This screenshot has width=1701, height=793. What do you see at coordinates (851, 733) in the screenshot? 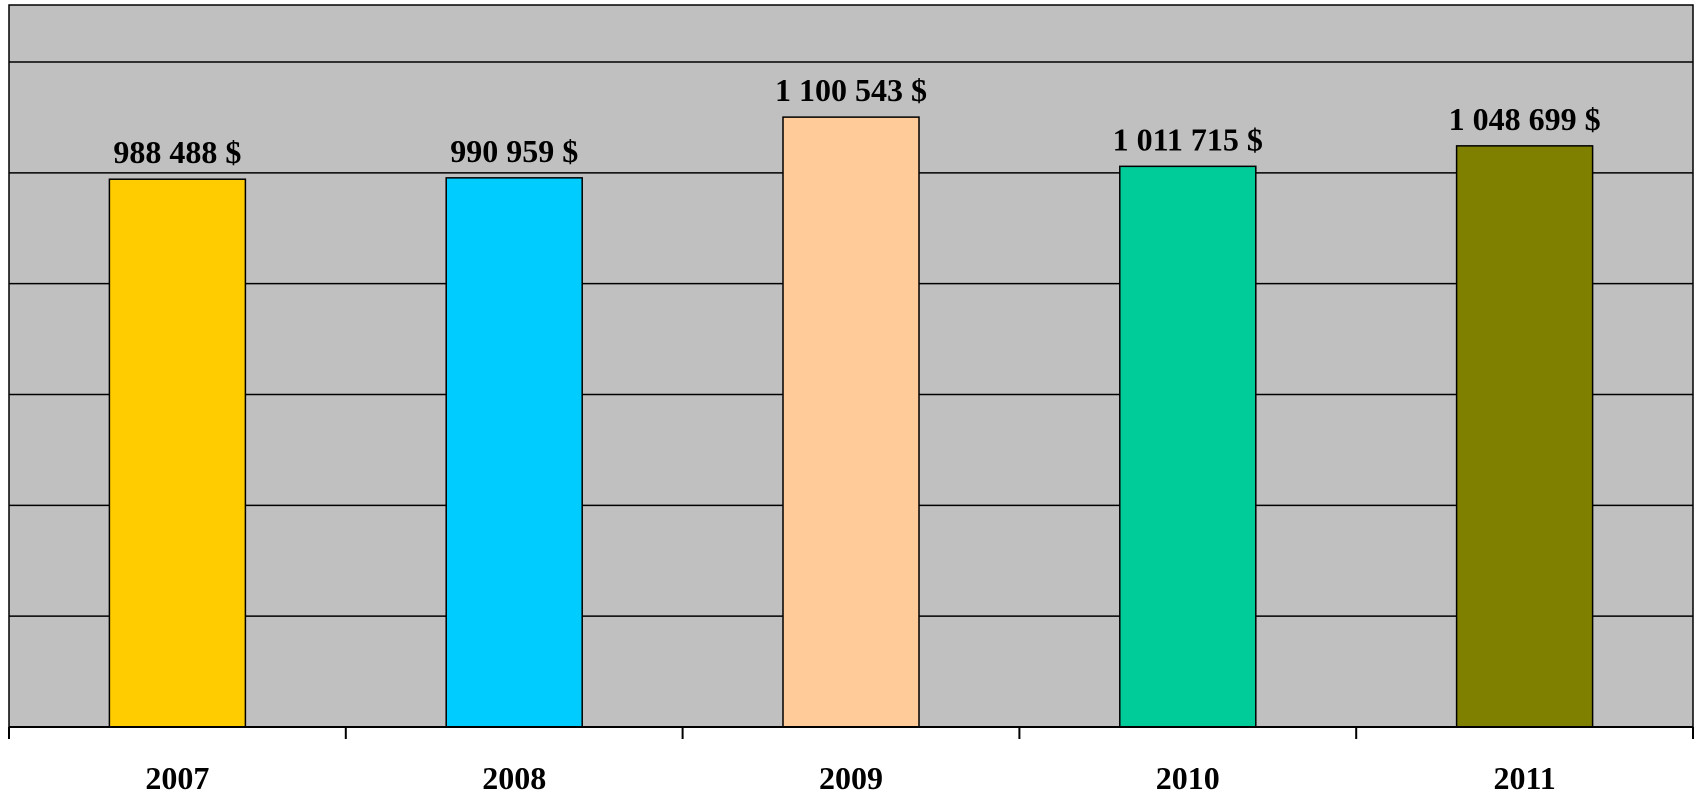
I see `x-axis-ticks` at bounding box center [851, 733].